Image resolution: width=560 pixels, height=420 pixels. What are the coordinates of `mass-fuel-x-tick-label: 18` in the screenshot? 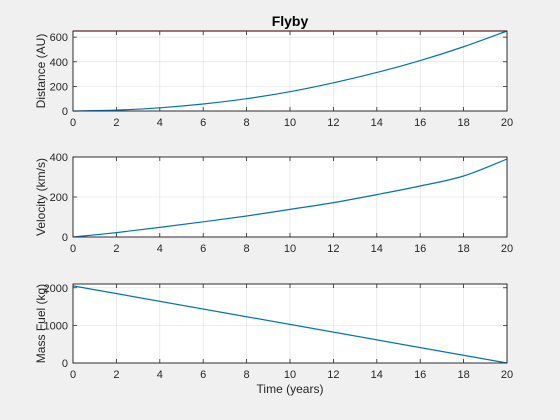 It's located at (463, 375).